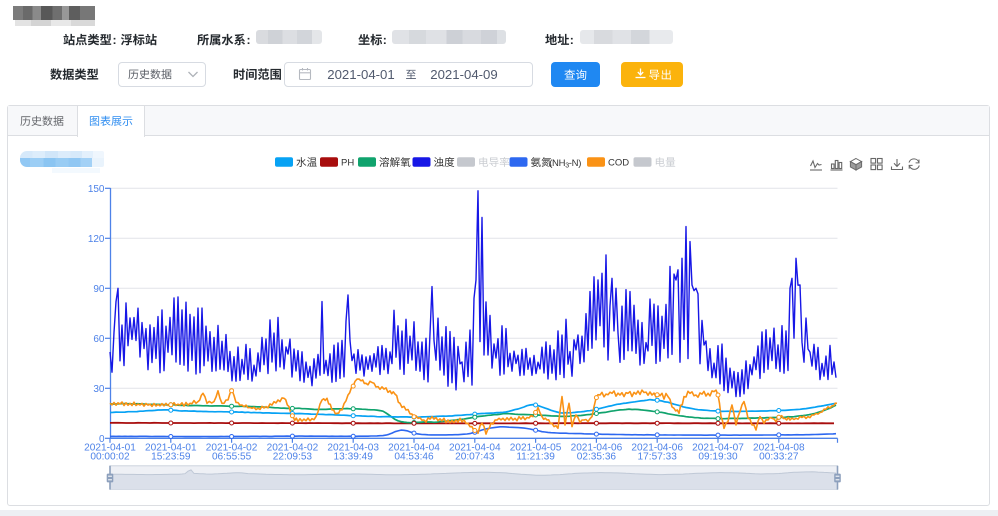 The width and height of the screenshot is (998, 516). Describe the element at coordinates (99, 339) in the screenshot. I see `svg-text: 60` at that location.